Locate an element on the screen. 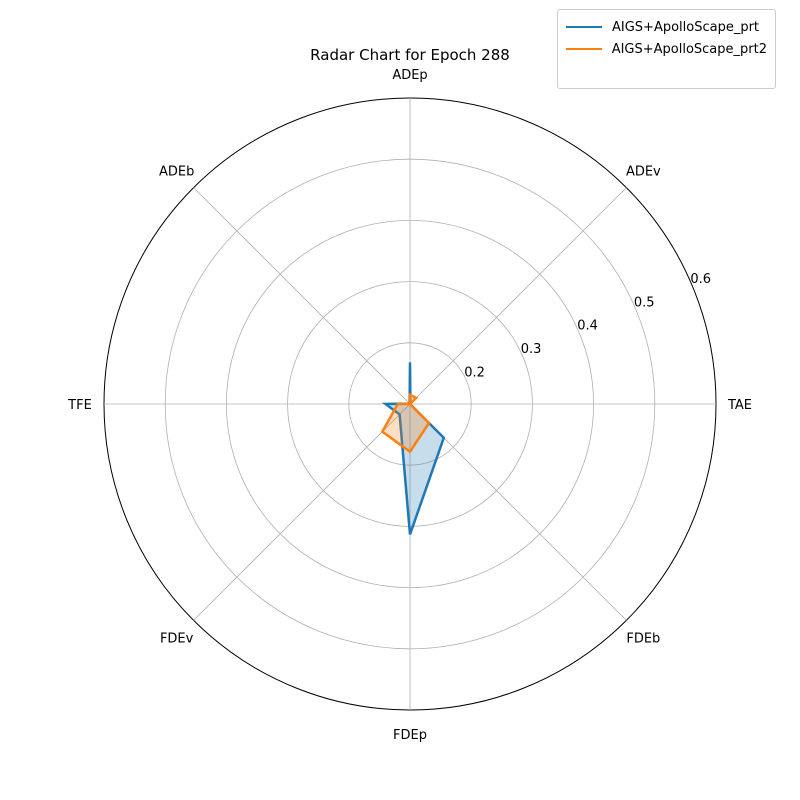  category-label-adev: ADEv is located at coordinates (643, 172).